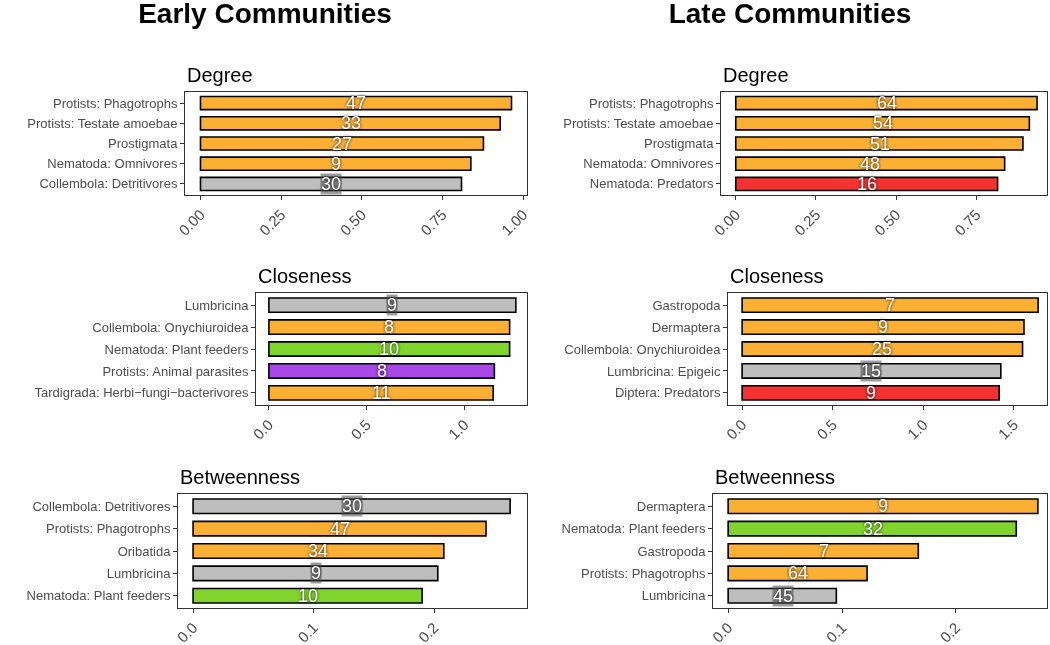 This screenshot has width=1050, height=645. What do you see at coordinates (342, 144) in the screenshot?
I see `annotation: 27` at bounding box center [342, 144].